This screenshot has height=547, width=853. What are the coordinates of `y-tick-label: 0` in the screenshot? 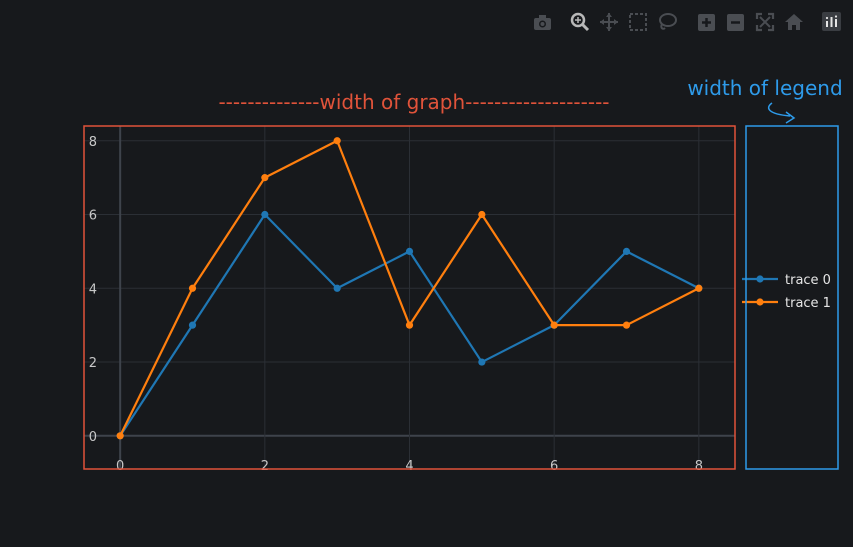 It's located at (93, 437).